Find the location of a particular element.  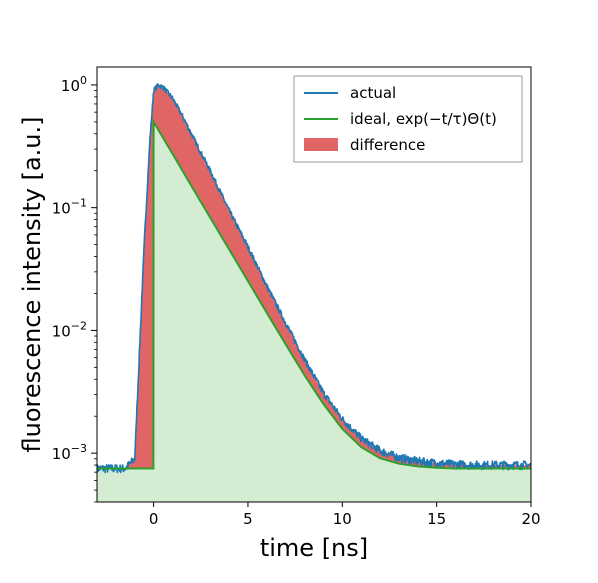

y-tick-label: 10⁻² is located at coordinates (69, 329).